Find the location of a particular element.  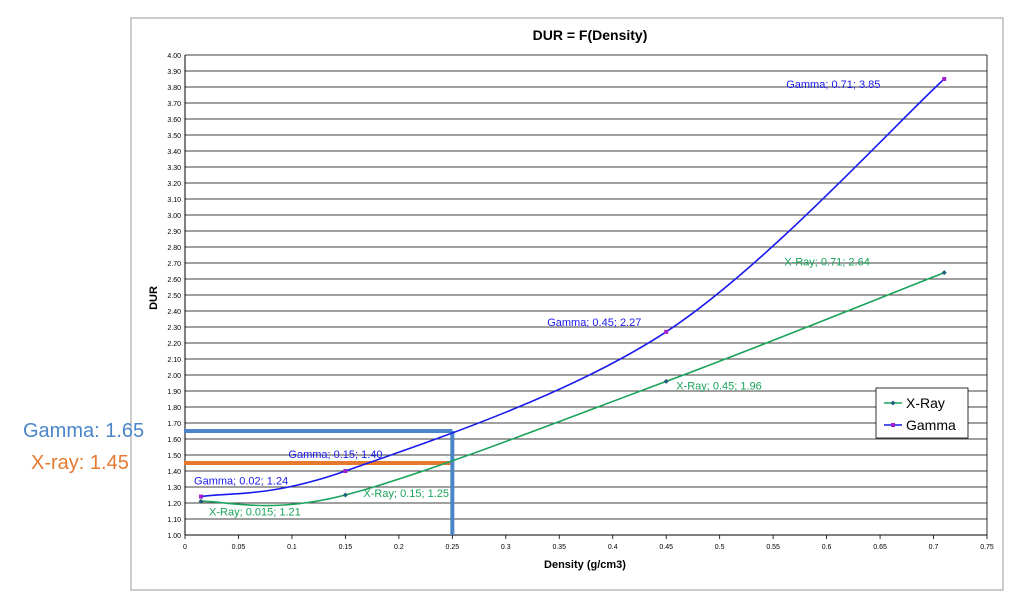

x-tick-label: 0.05 is located at coordinates (239, 547).